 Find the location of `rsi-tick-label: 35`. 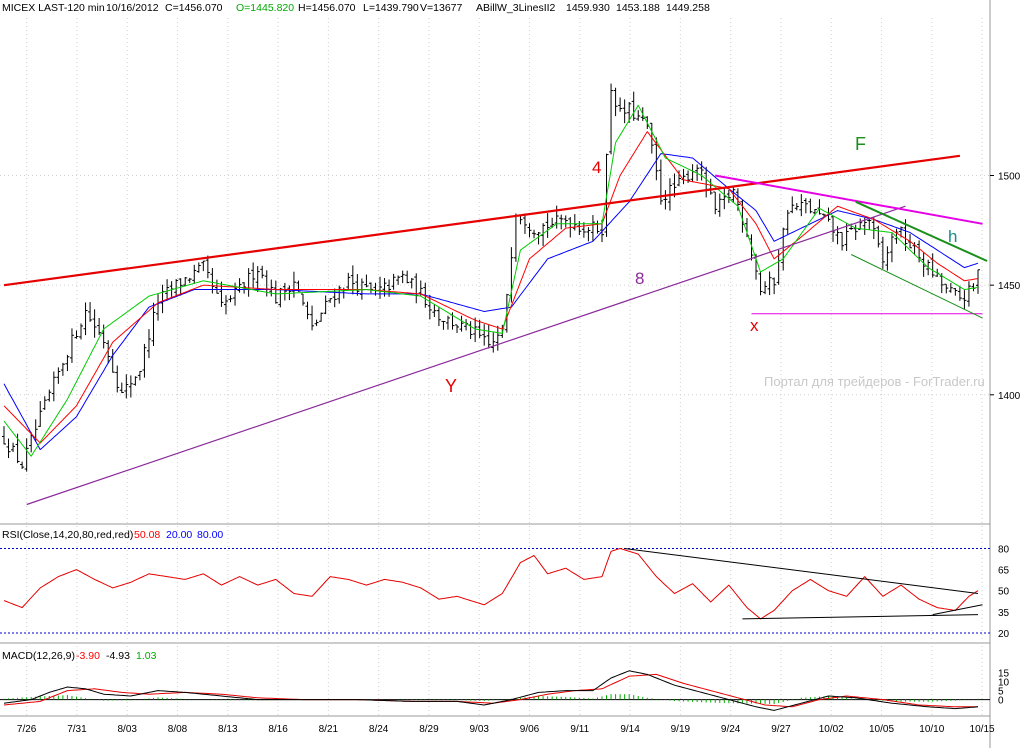

rsi-tick-label: 35 is located at coordinates (1004, 613).